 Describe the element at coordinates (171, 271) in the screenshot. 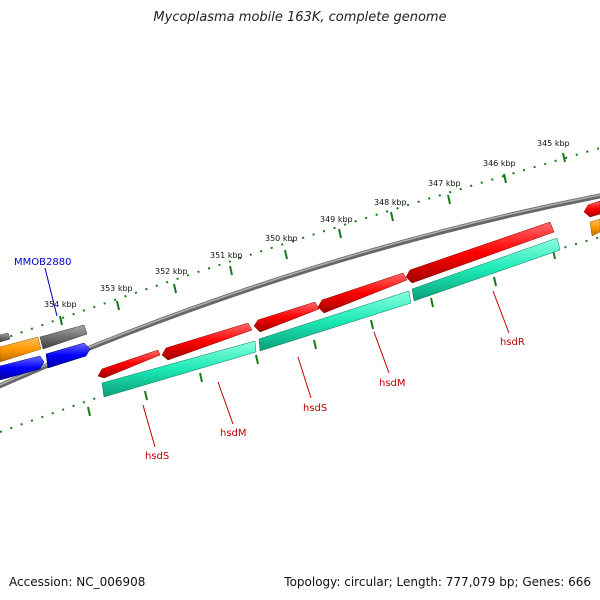

I see `tick-label-352: 352 kbp` at that location.